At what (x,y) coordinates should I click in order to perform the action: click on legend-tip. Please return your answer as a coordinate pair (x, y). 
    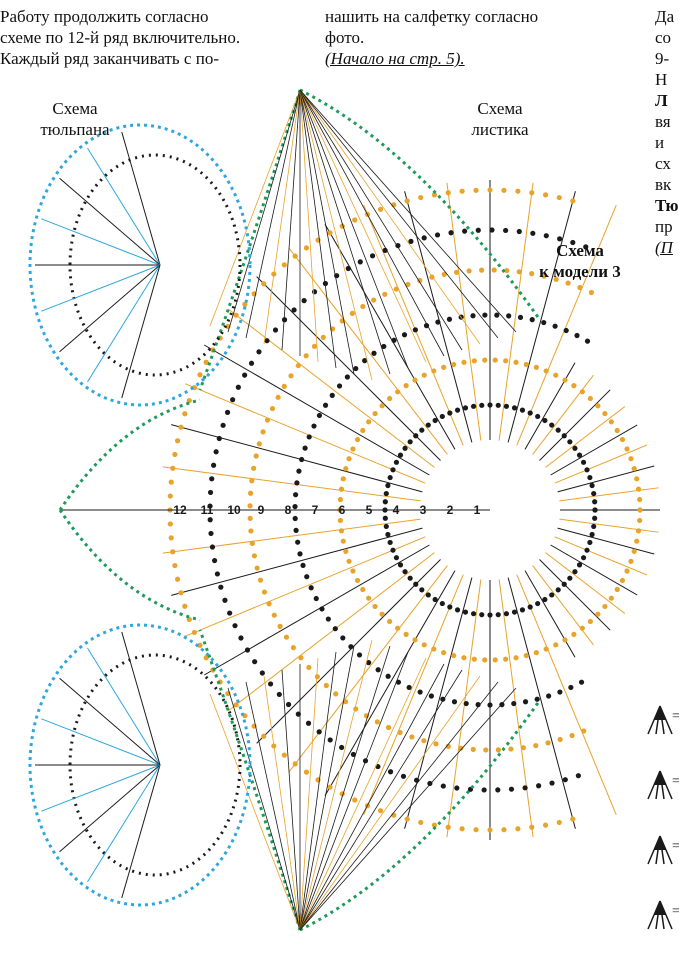
    Looking at the image, I should click on (660, 908).